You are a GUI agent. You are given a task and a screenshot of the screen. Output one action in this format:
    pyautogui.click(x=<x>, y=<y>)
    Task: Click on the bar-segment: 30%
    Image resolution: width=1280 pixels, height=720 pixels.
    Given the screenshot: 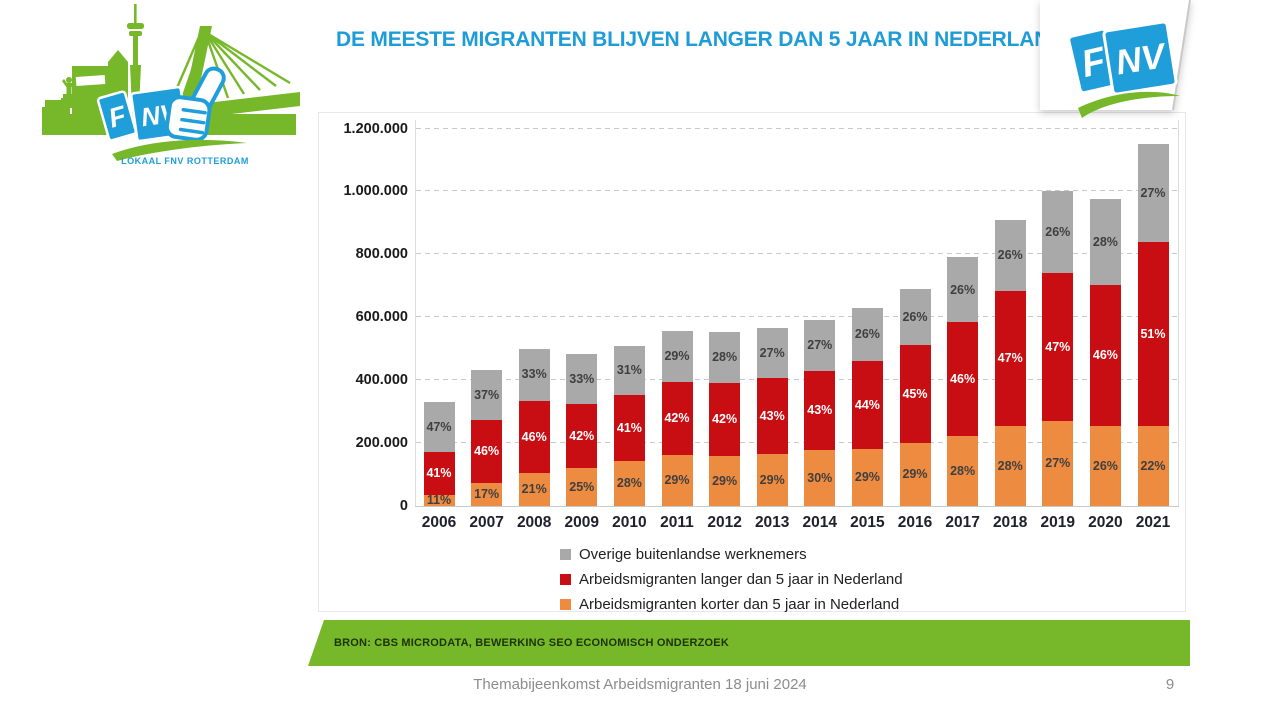 What is the action you would take?
    pyautogui.click(x=820, y=478)
    